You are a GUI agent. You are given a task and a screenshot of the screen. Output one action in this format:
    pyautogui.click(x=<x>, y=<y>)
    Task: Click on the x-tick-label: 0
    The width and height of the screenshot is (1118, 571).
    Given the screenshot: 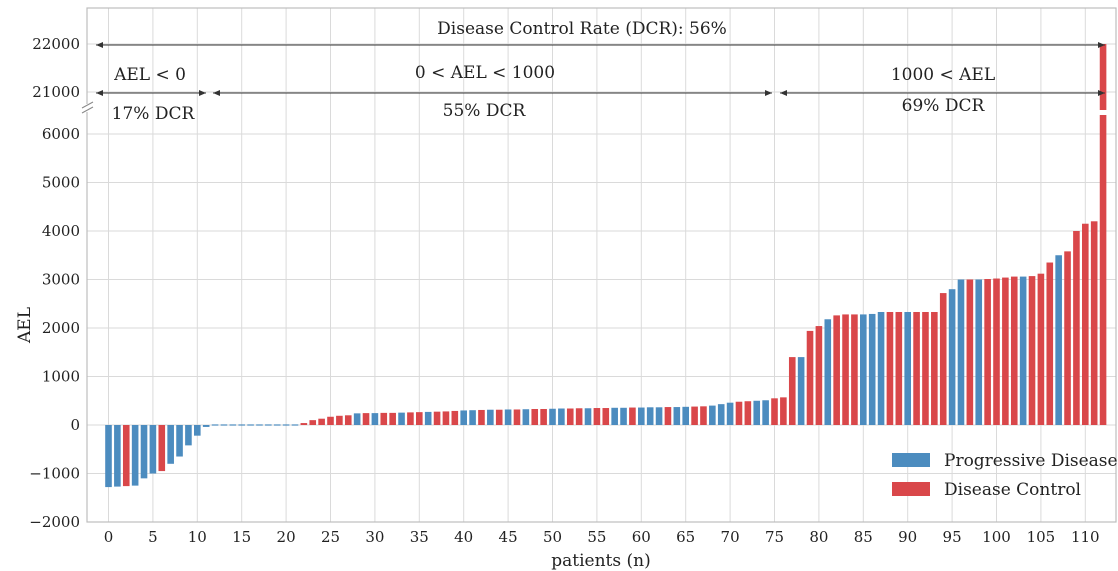 What is the action you would take?
    pyautogui.click(x=109, y=537)
    